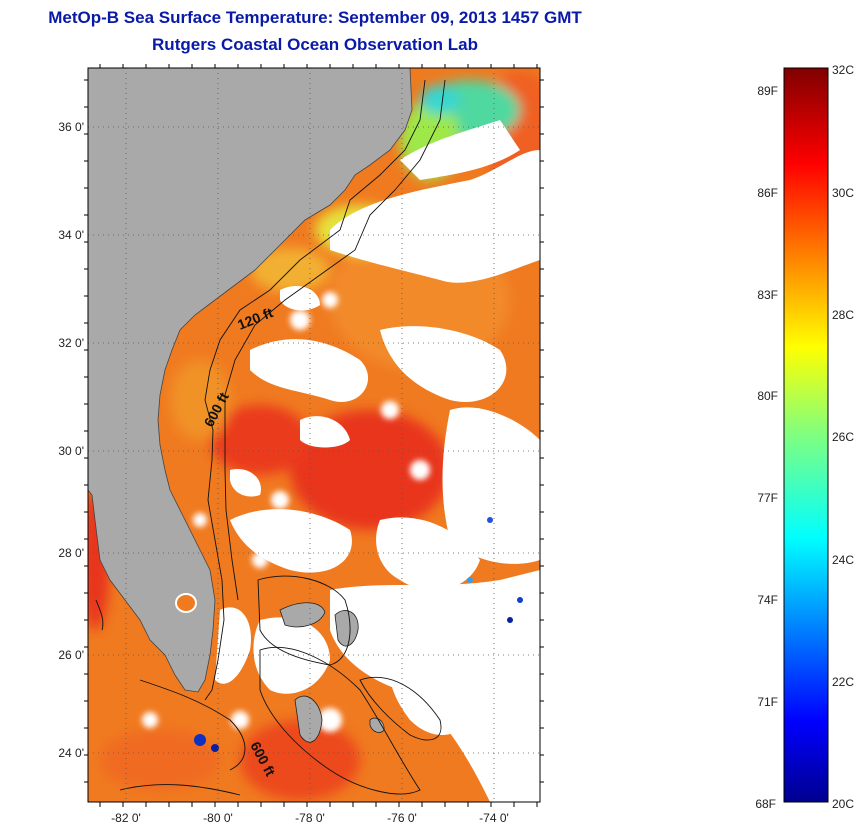 Image resolution: width=865 pixels, height=832 pixels. What do you see at coordinates (71, 127) in the screenshot?
I see `lat-label: 36 0'` at bounding box center [71, 127].